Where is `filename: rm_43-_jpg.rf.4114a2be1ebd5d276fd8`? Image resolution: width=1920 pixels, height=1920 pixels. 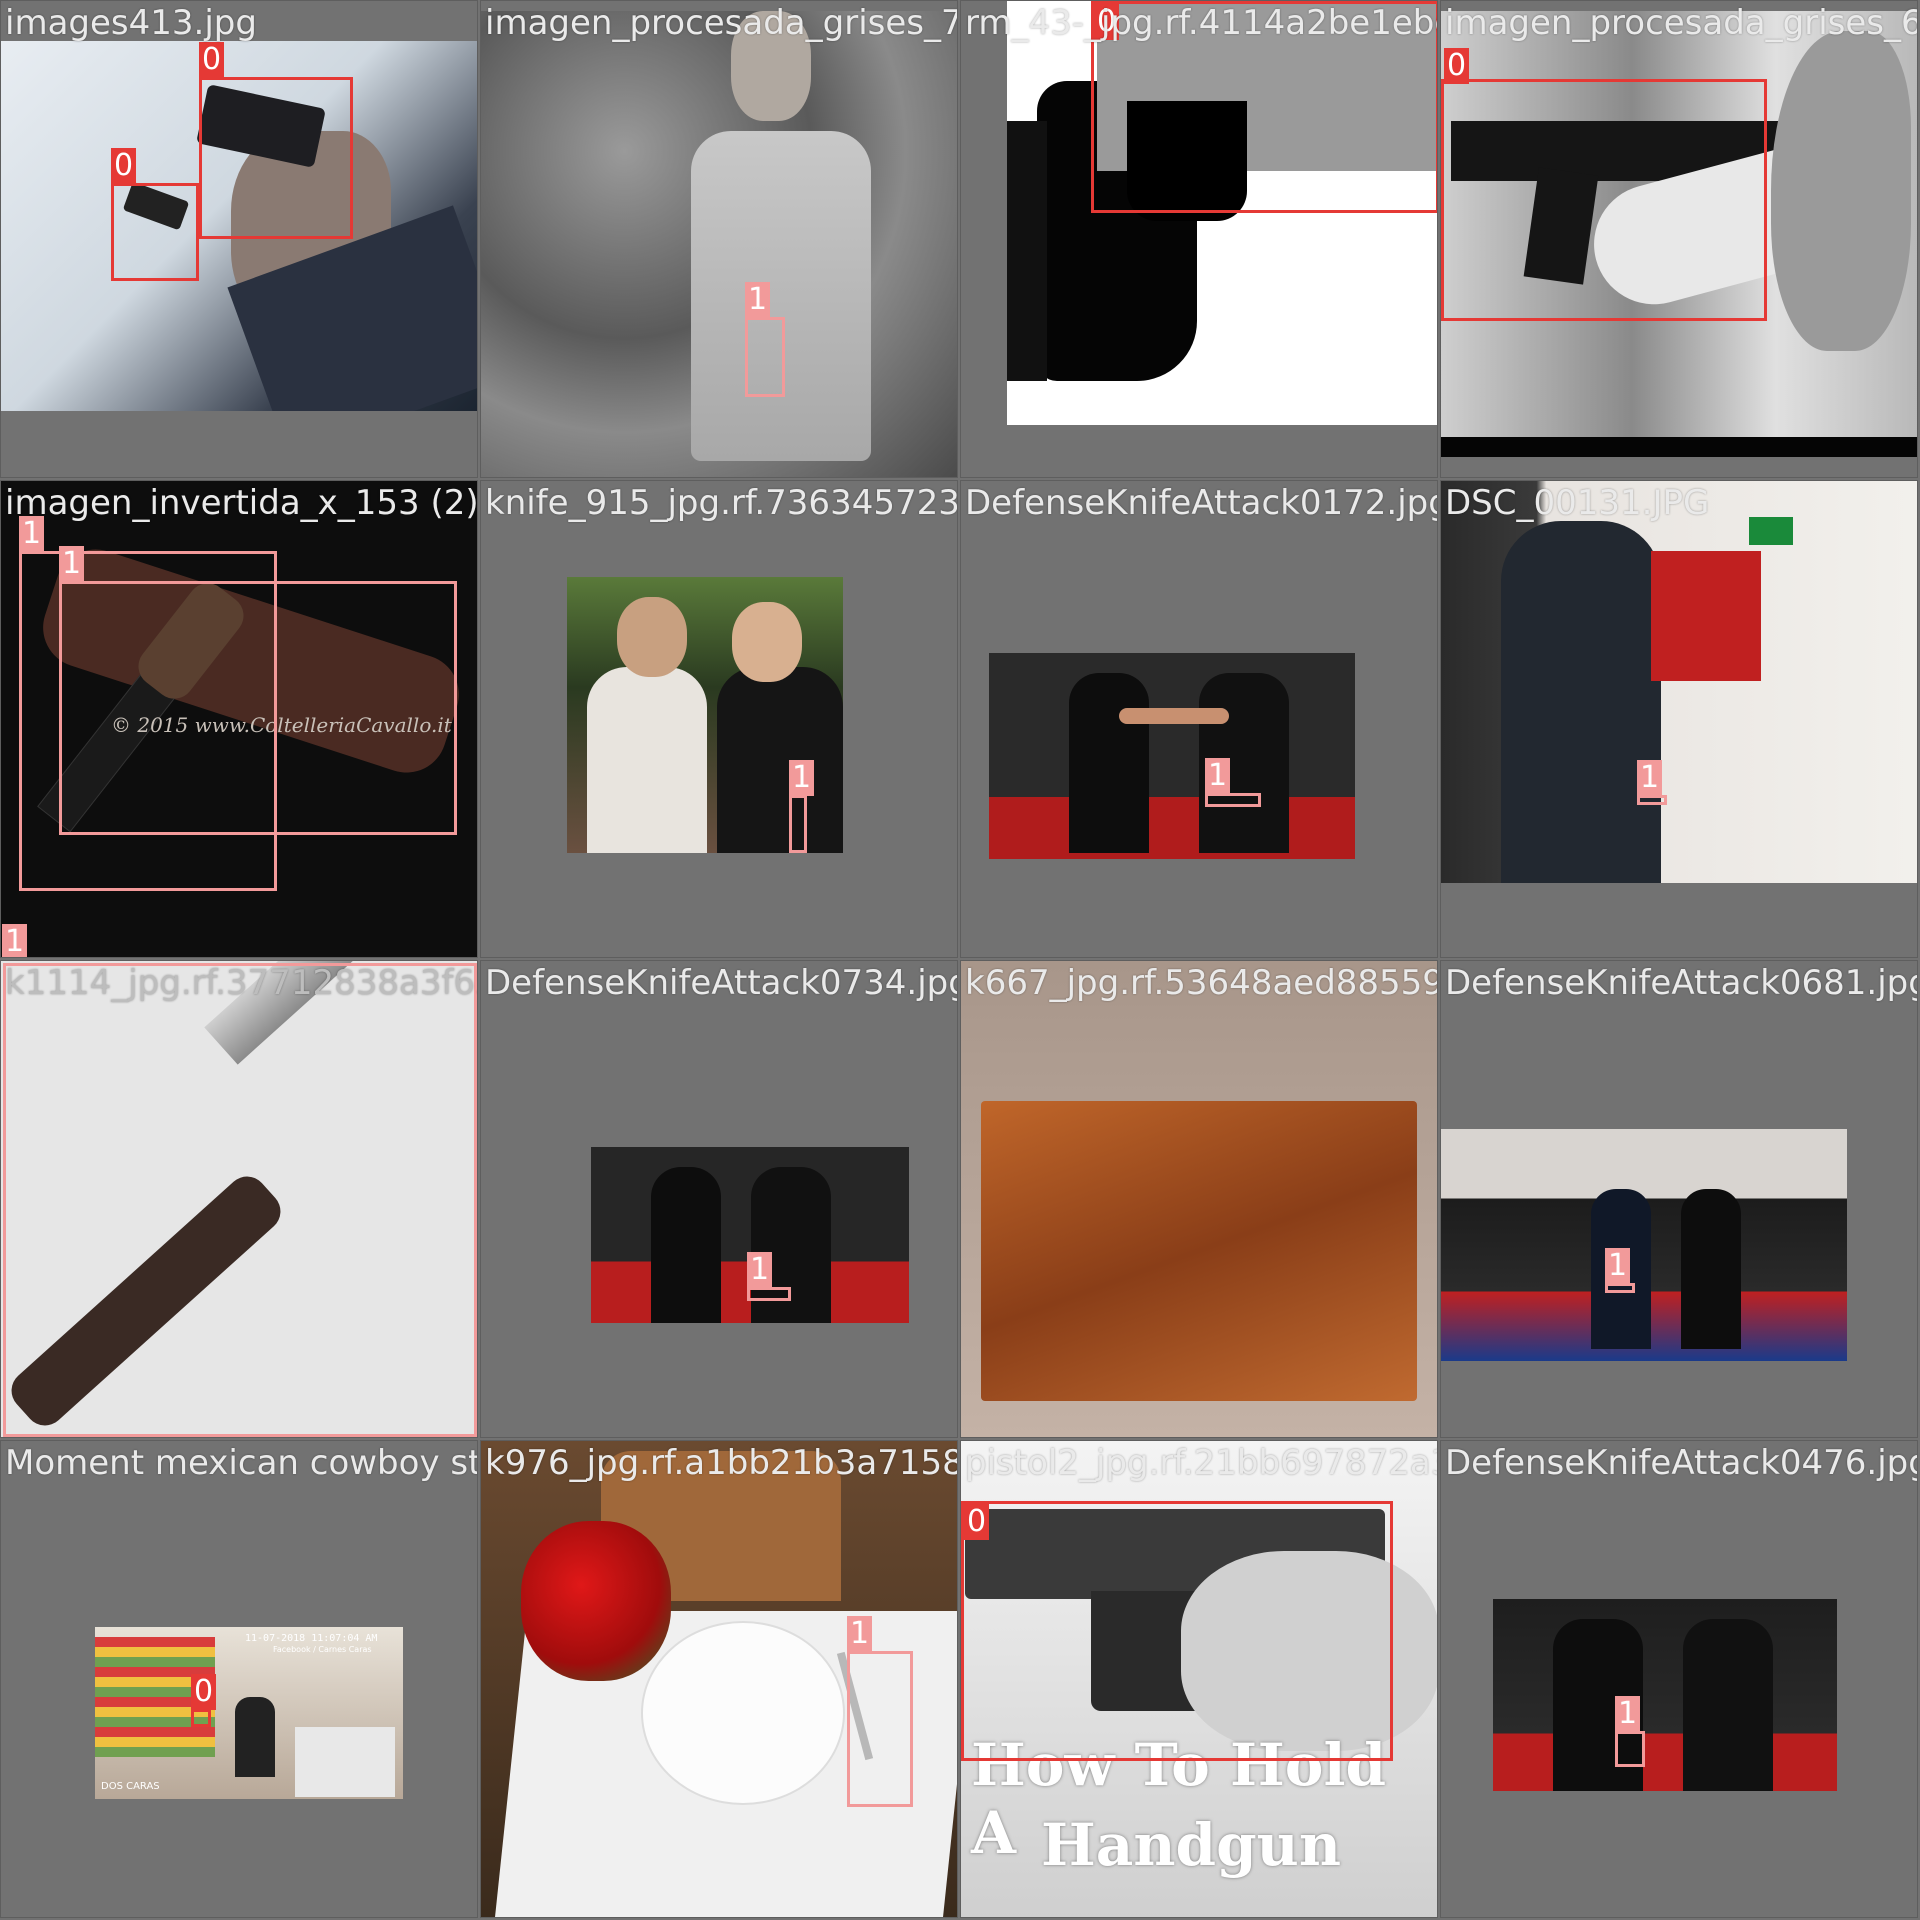
filename: rm_43-_jpg.rf.4114a2be1ebd5d276fd8 is located at coordinates (1201, 23).